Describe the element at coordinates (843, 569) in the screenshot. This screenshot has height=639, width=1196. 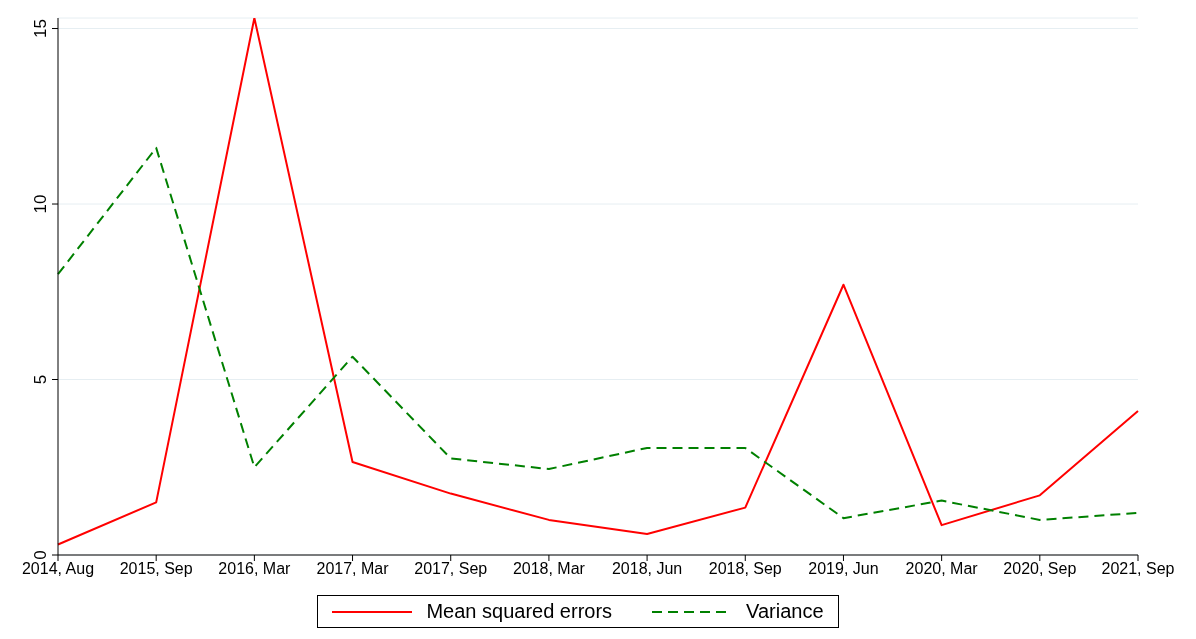
I see `x-tick-label: 2019, Jun` at that location.